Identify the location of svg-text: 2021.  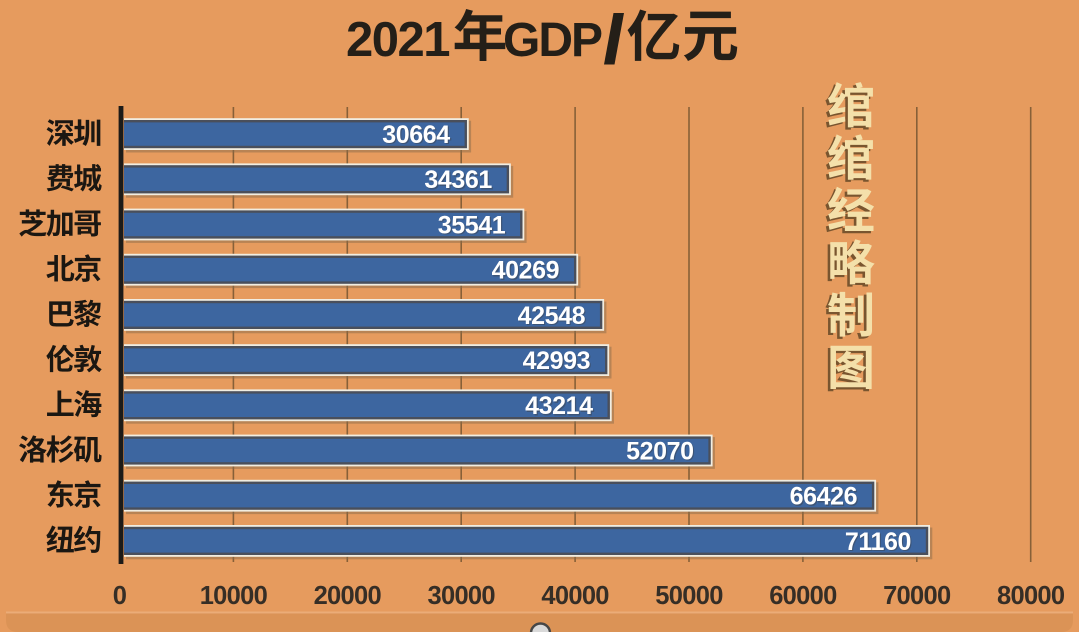
(397, 40).